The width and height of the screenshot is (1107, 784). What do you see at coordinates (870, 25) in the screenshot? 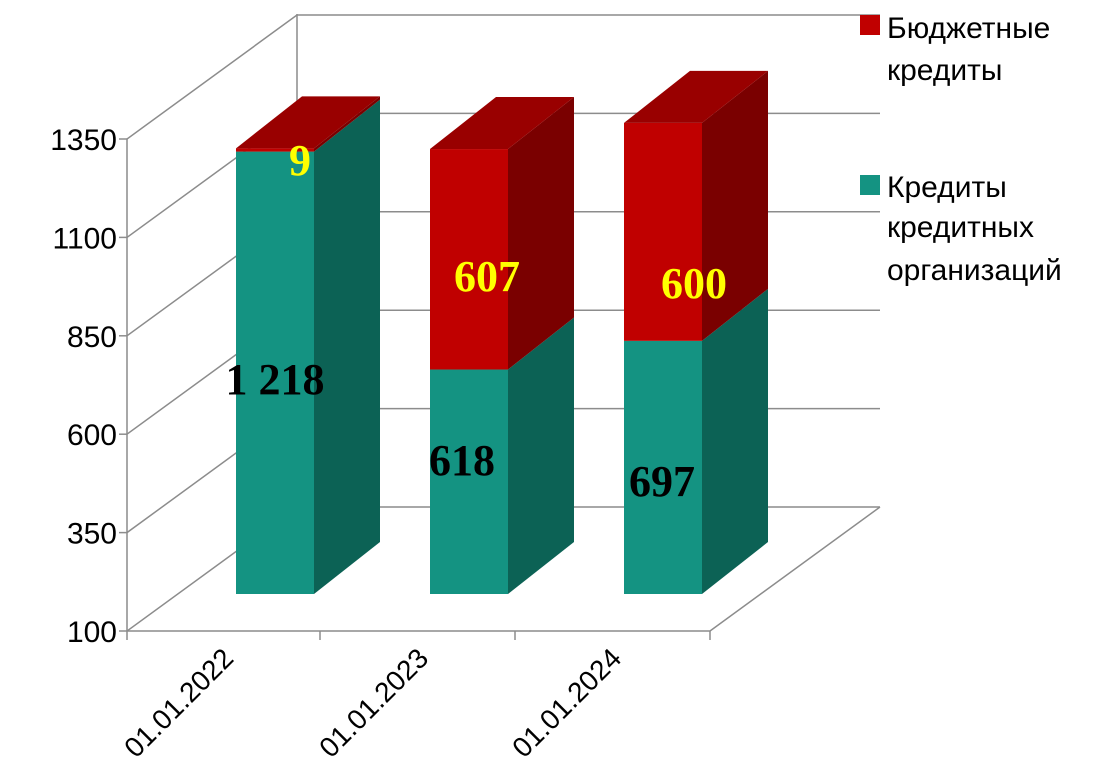
I see `legend-swatch-budget-credits` at bounding box center [870, 25].